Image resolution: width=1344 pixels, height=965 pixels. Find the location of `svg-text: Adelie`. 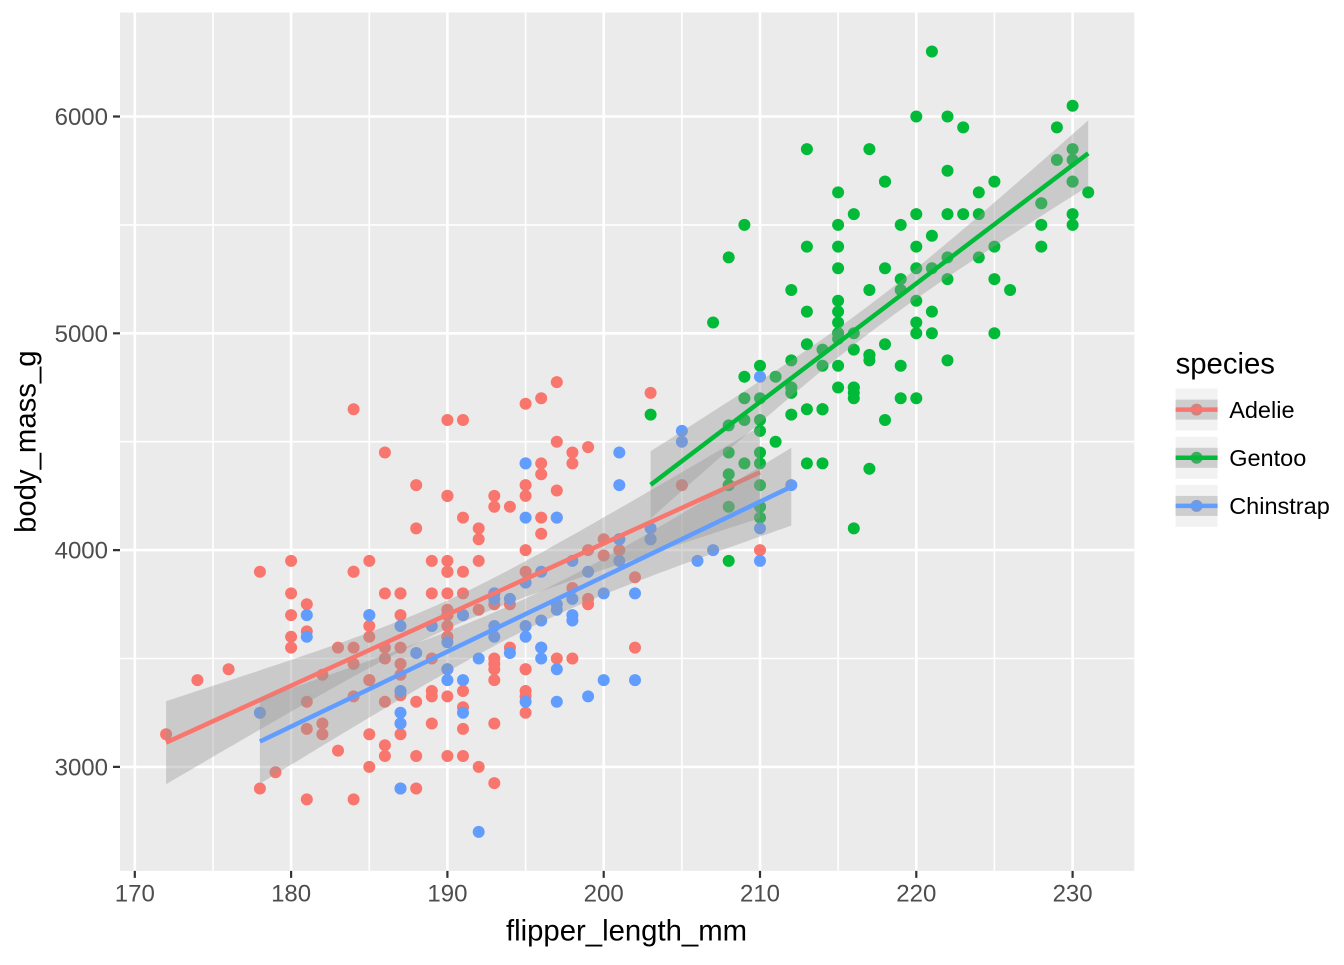

svg-text: Adelie is located at coordinates (1261, 410).